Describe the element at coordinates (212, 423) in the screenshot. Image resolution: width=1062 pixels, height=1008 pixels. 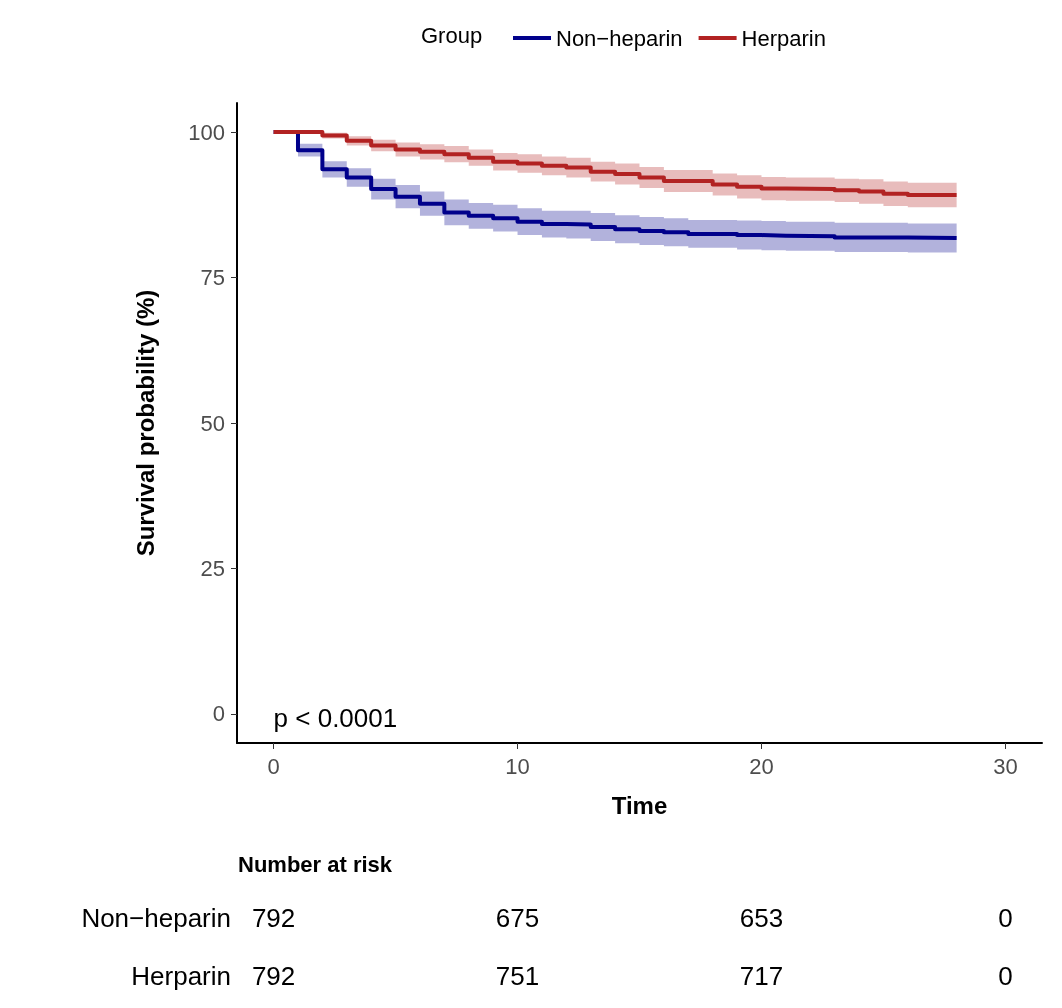
I see `y-tick-label: 50` at that location.